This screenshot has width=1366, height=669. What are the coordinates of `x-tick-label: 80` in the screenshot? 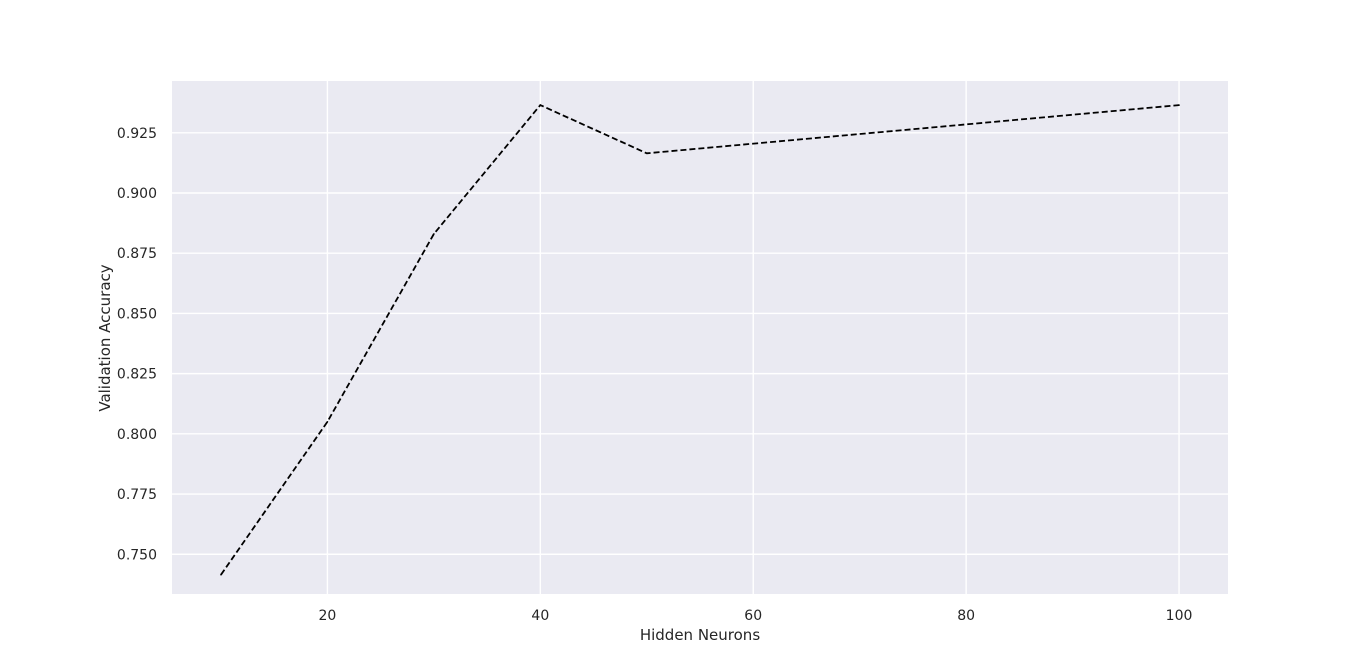 It's located at (966, 616).